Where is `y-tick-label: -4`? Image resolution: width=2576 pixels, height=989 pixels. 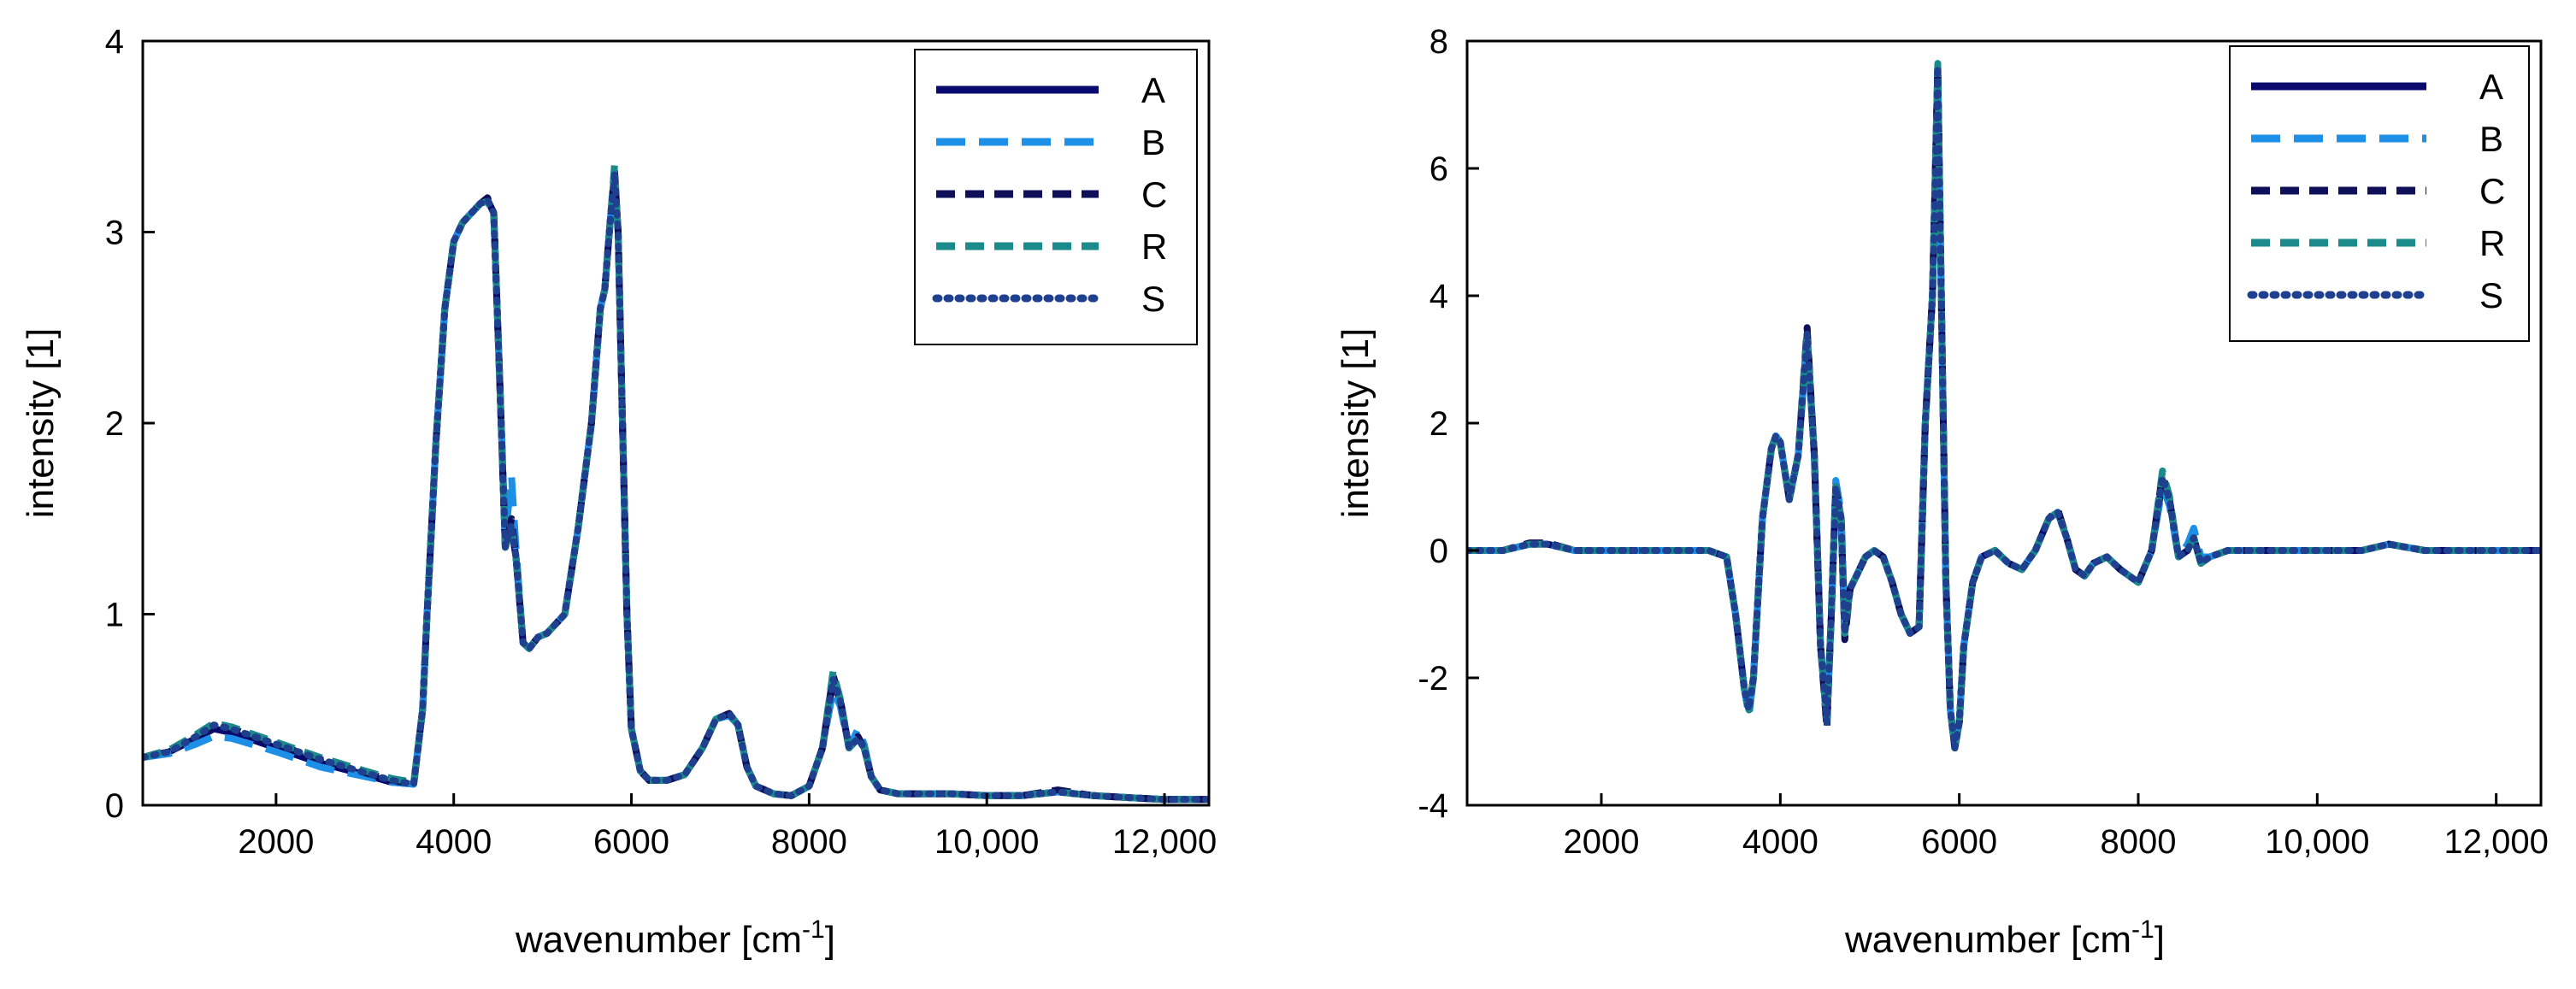 y-tick-label: -4 is located at coordinates (1433, 806).